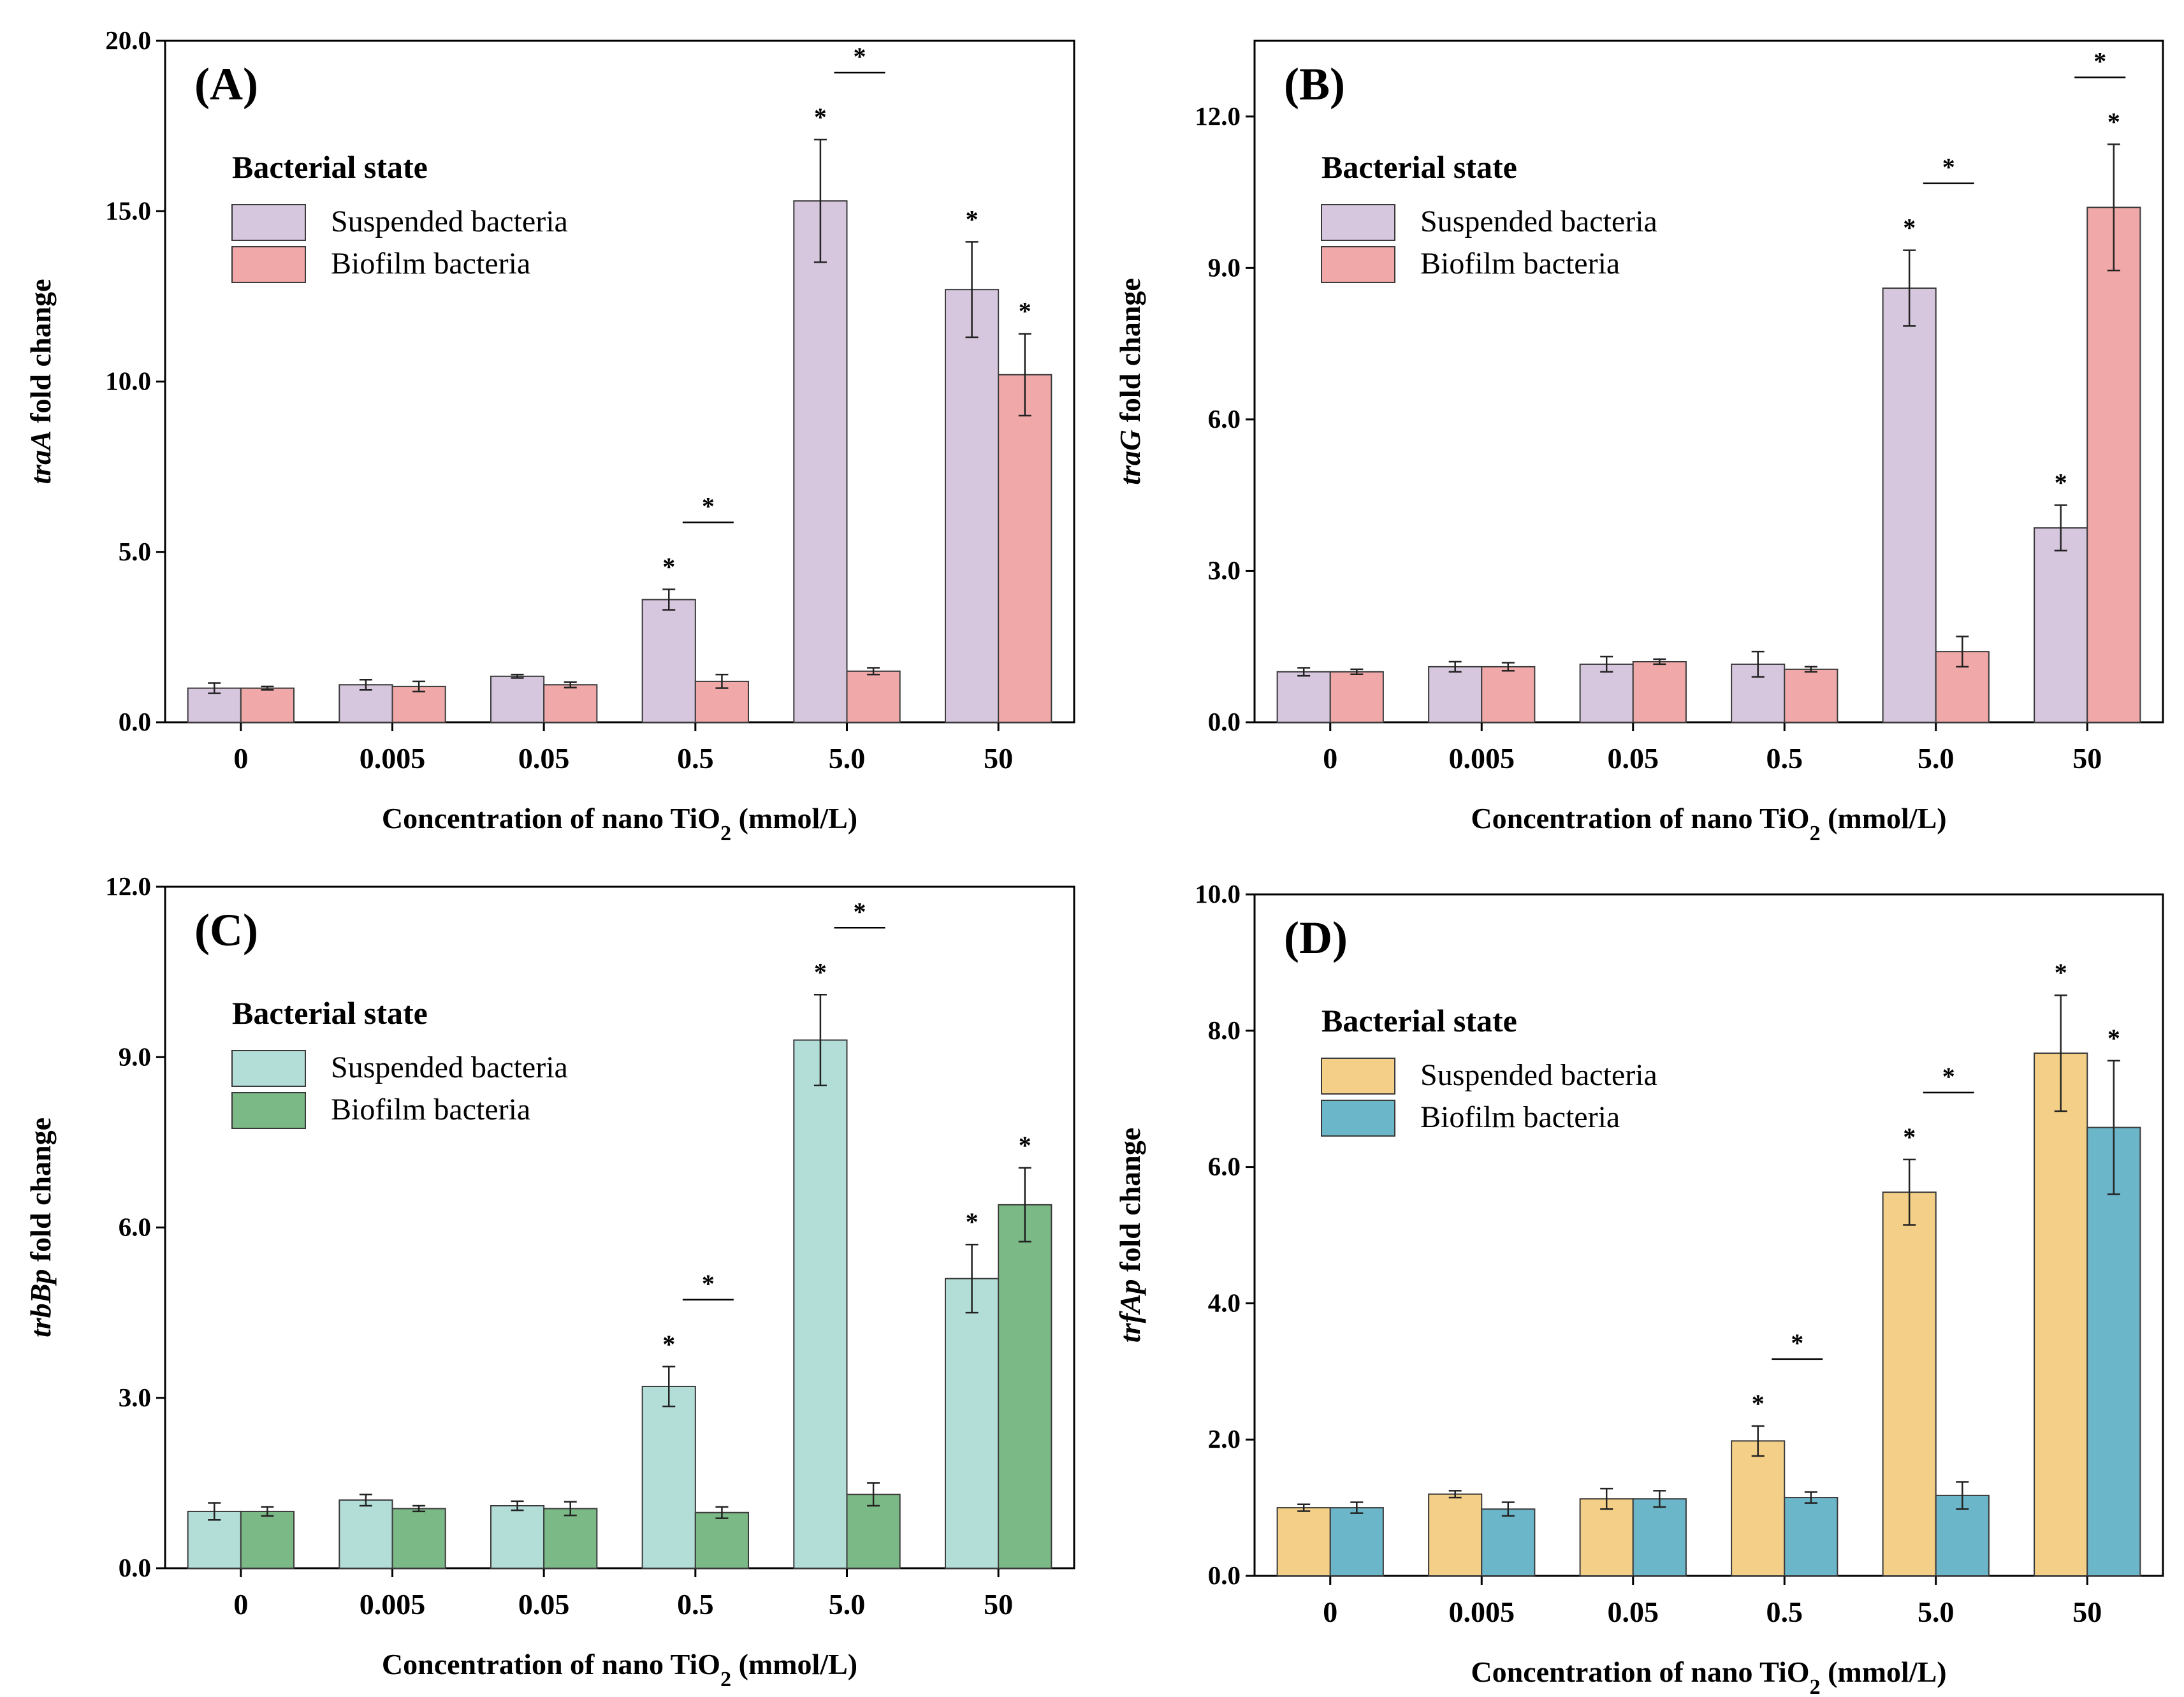  What do you see at coordinates (40, 1227) in the screenshot?
I see `y-axis-title: trbBp fold change` at bounding box center [40, 1227].